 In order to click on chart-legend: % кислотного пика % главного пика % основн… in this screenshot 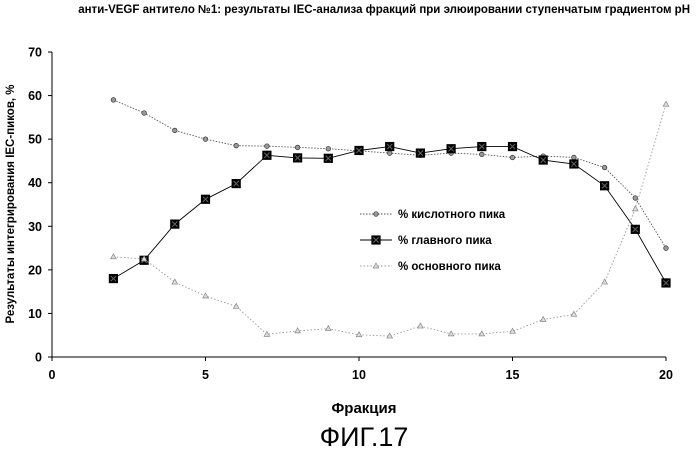, I will do `click(433, 241)`.